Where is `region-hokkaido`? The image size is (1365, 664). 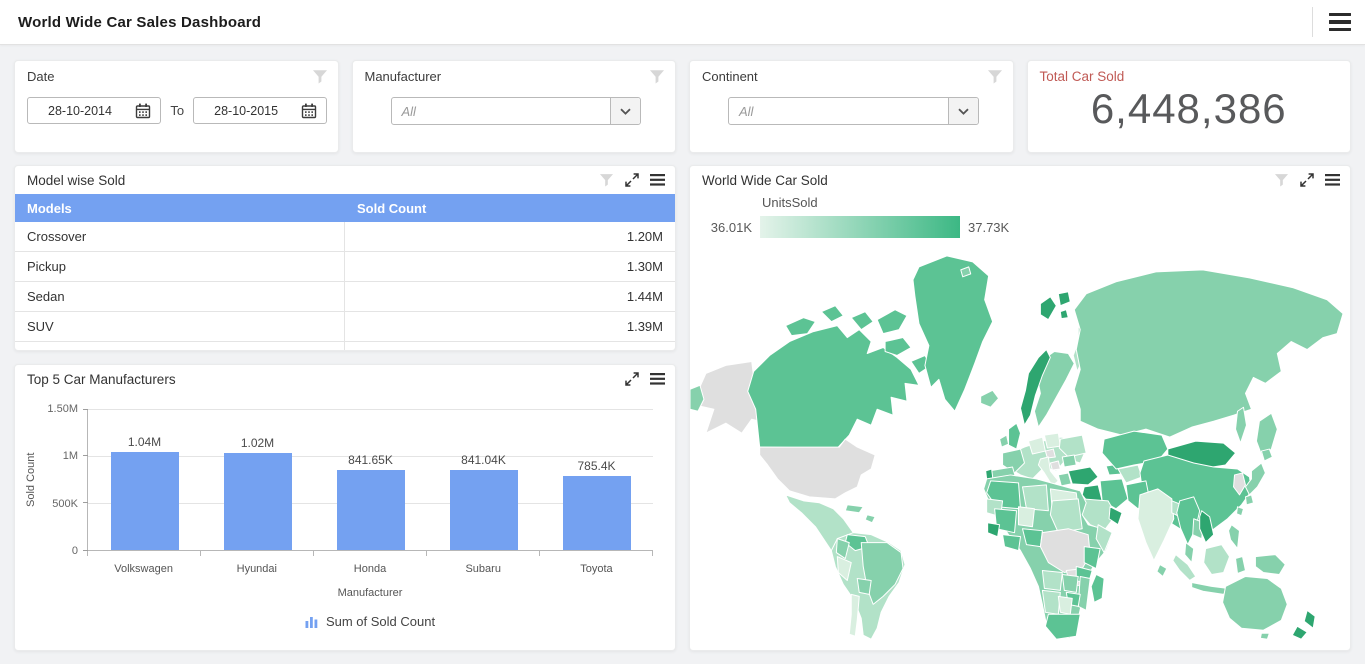 region-hokkaido is located at coordinates (1266, 455).